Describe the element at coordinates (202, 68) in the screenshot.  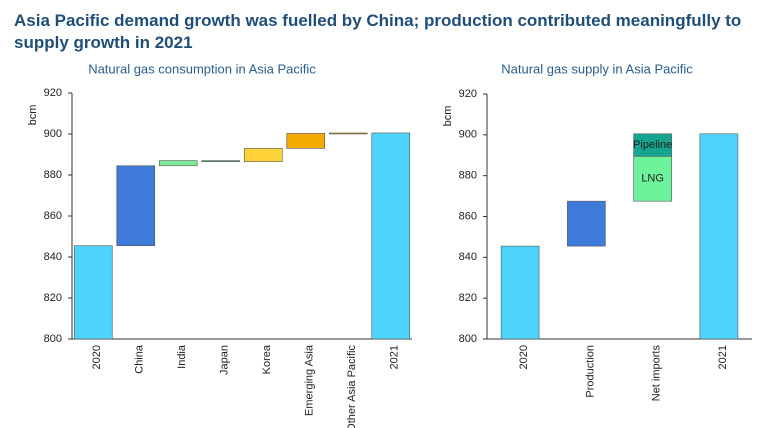
I see `chart-title: Natural gas consumption in Asia Pacific` at that location.